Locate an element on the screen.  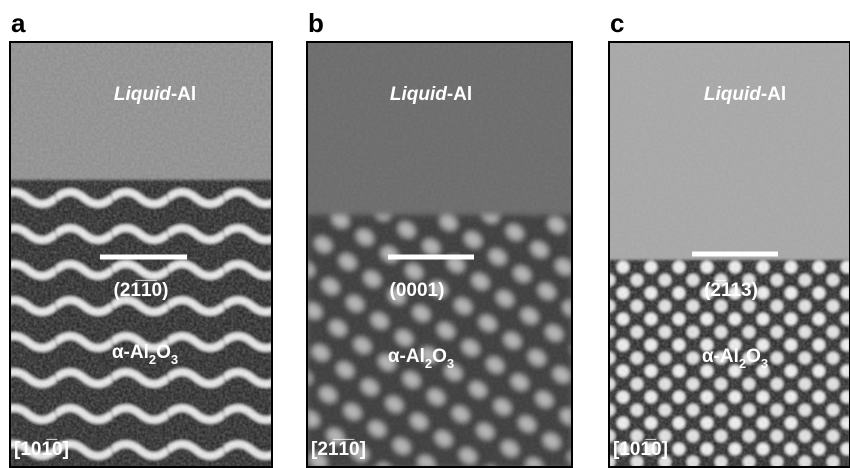
panel-label: a is located at coordinates (18, 23).